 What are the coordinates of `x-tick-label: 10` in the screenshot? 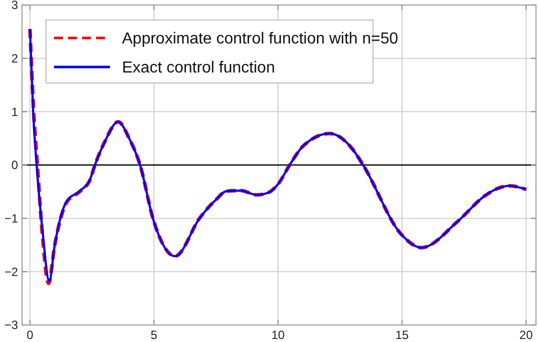 It's located at (278, 335).